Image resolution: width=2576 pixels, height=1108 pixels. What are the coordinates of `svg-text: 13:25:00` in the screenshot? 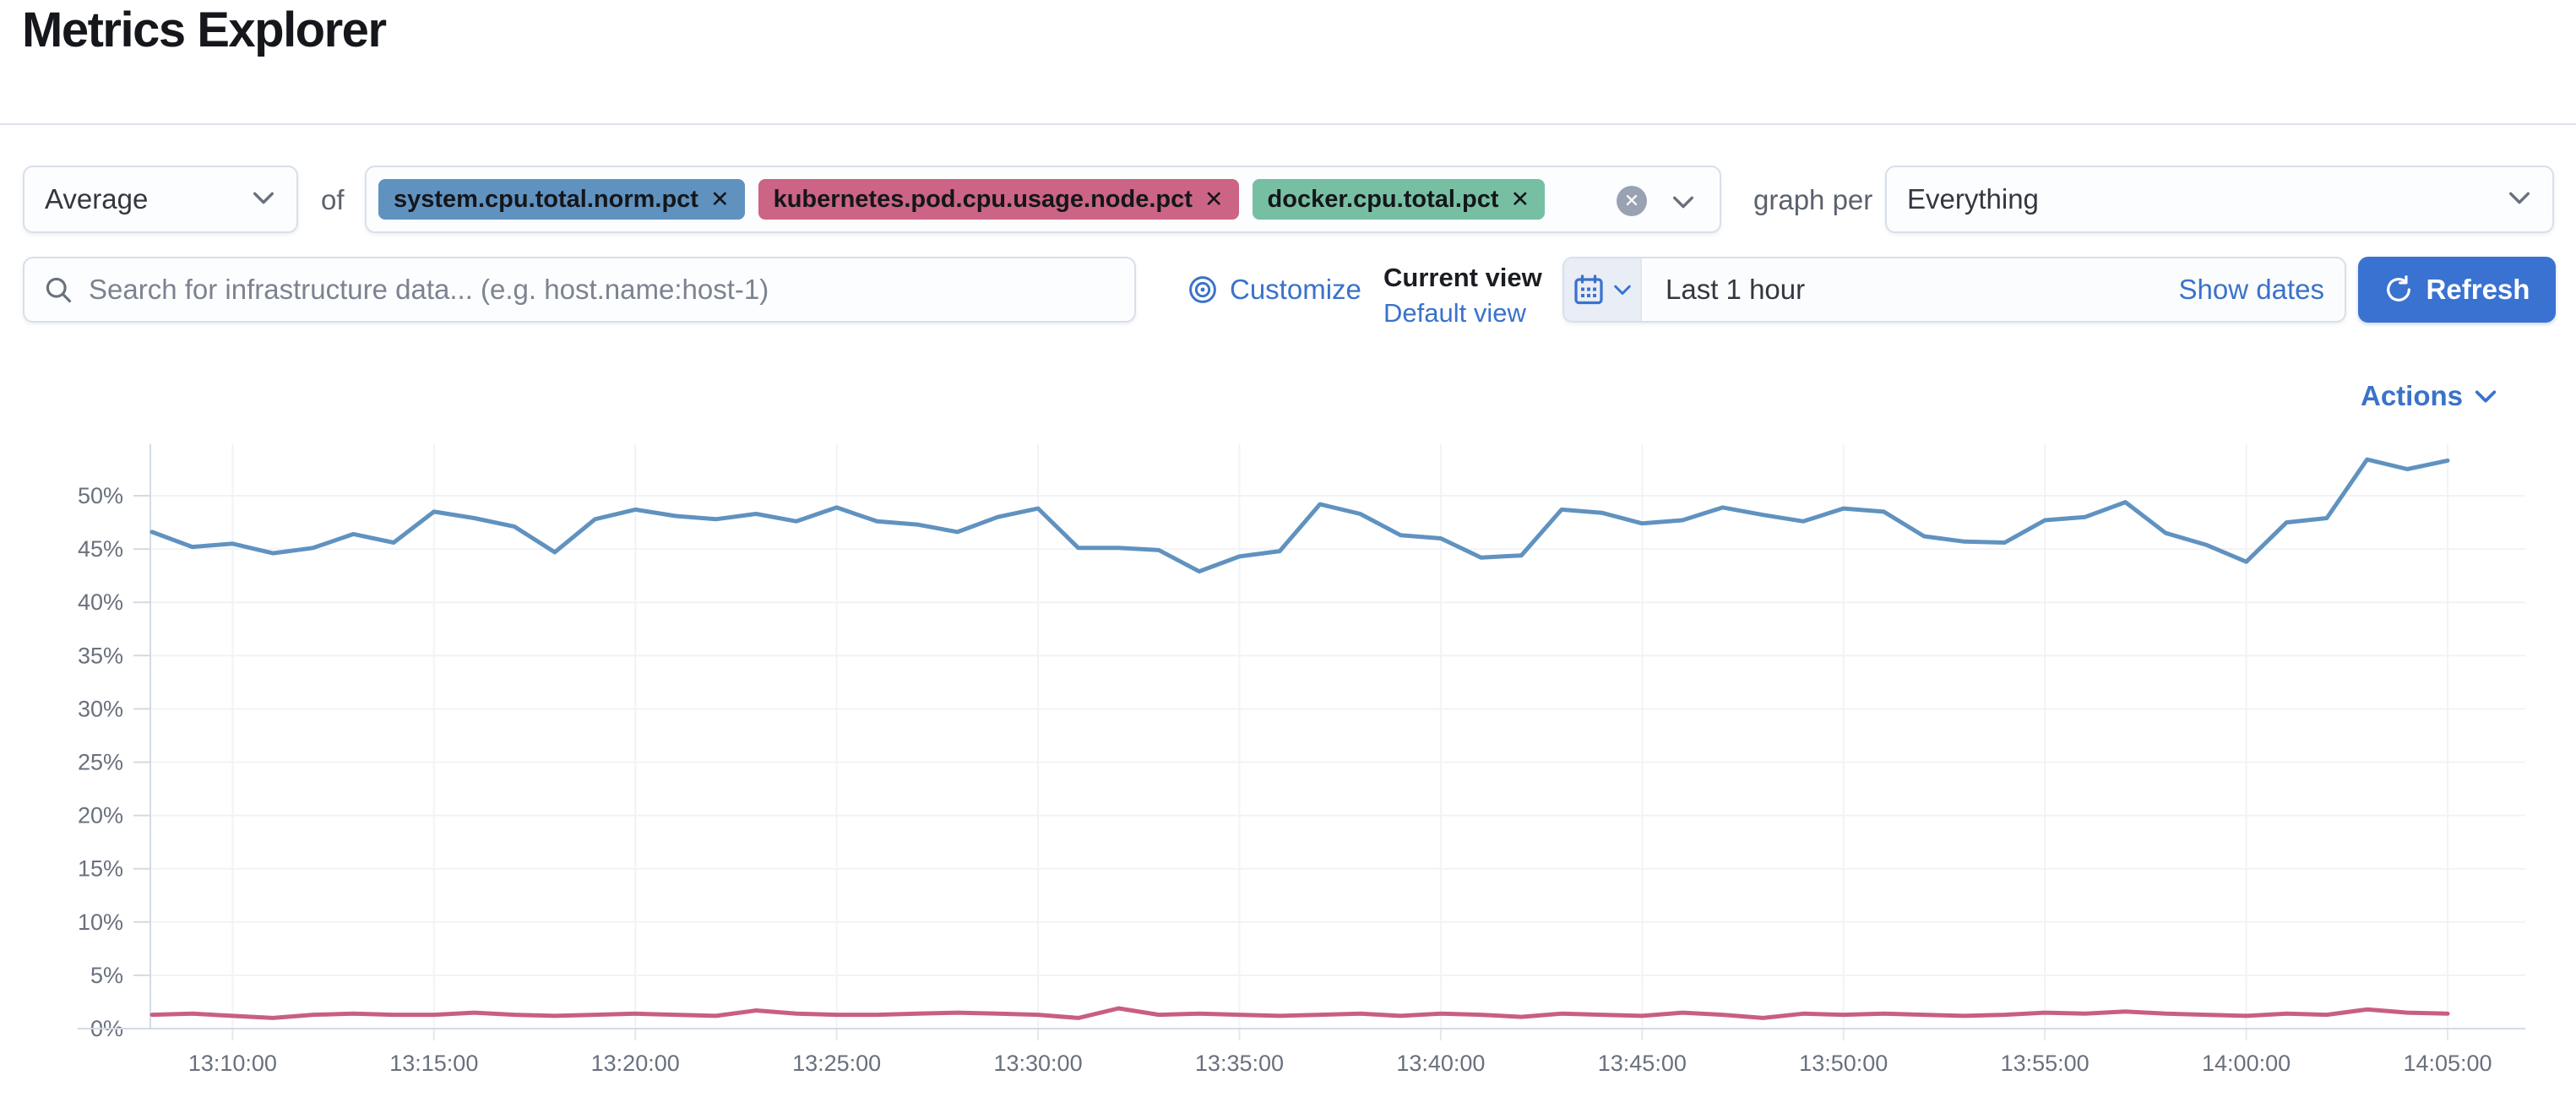 It's located at (836, 1063).